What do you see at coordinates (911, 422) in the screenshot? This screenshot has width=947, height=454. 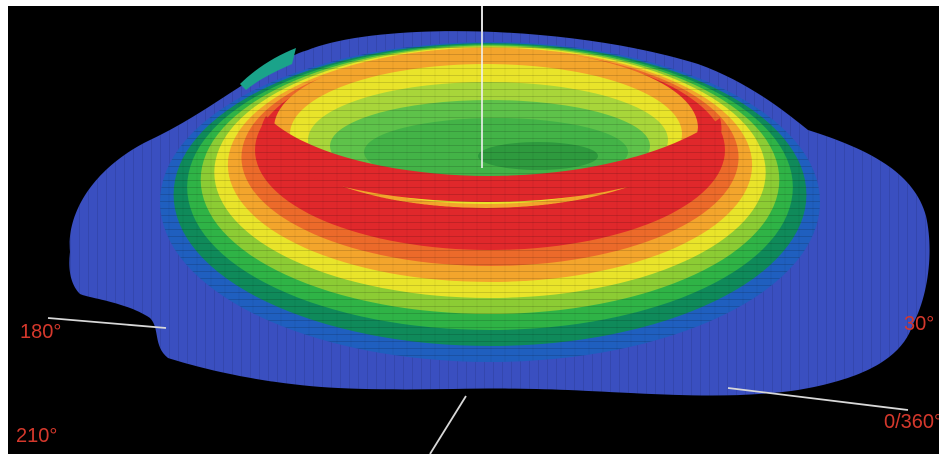 I see `angle-label-0-360: 0/360°` at bounding box center [911, 422].